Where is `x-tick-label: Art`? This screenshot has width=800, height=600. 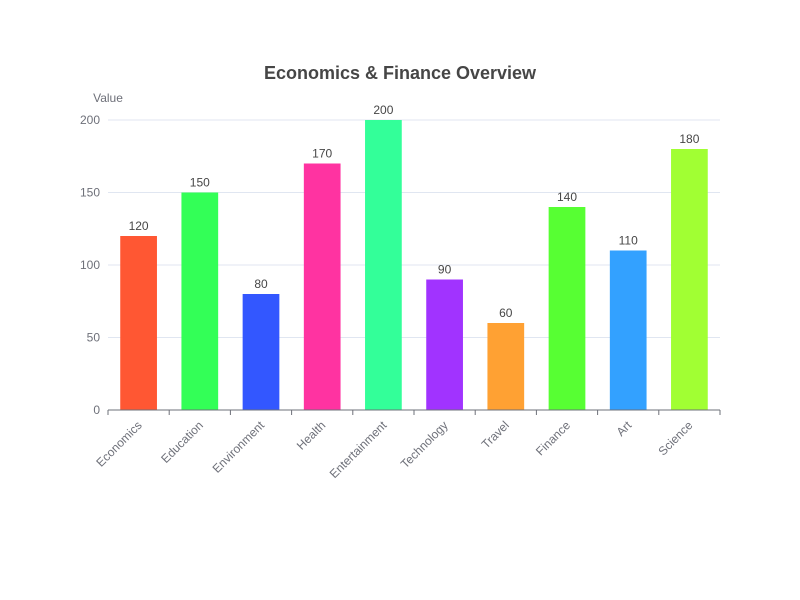 x-tick-label: Art is located at coordinates (624, 428).